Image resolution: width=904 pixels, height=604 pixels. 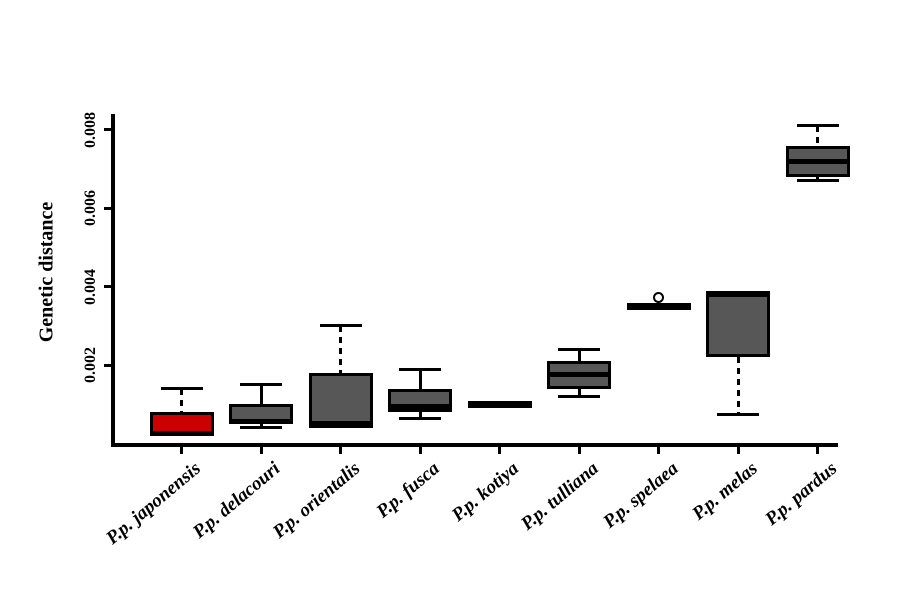 What do you see at coordinates (474, 445) in the screenshot?
I see `x-axis-line` at bounding box center [474, 445].